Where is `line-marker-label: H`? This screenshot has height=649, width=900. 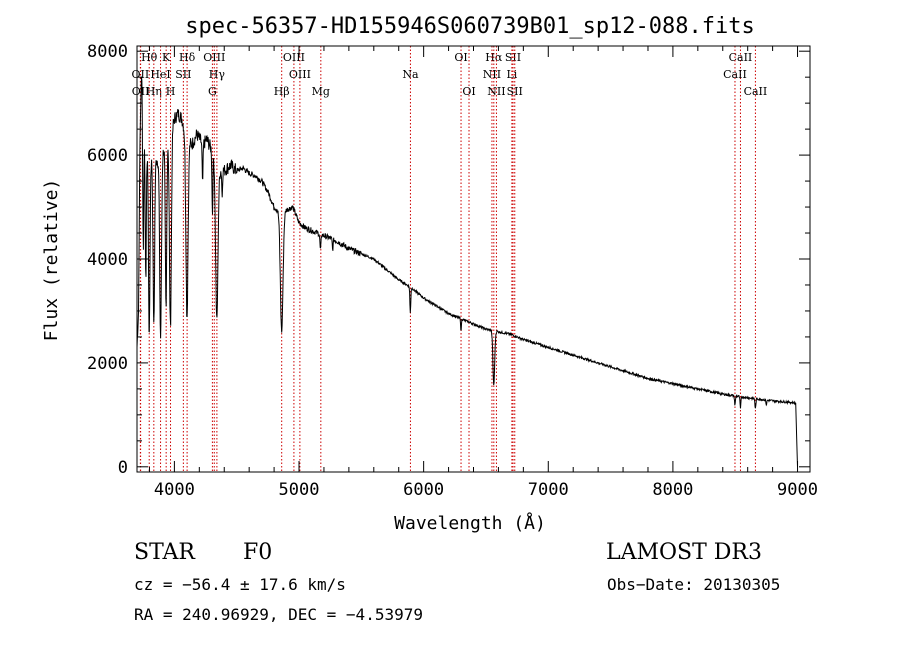 line-marker-label: H is located at coordinates (171, 91).